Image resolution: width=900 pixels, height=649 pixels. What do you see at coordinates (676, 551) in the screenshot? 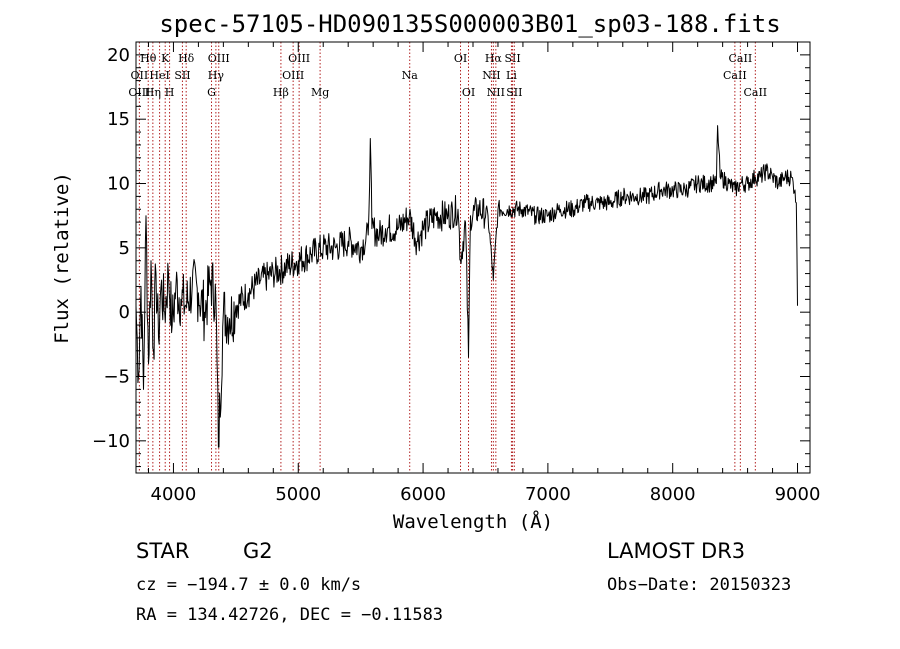
I see `survey-name: LAMOST DR3` at bounding box center [676, 551].